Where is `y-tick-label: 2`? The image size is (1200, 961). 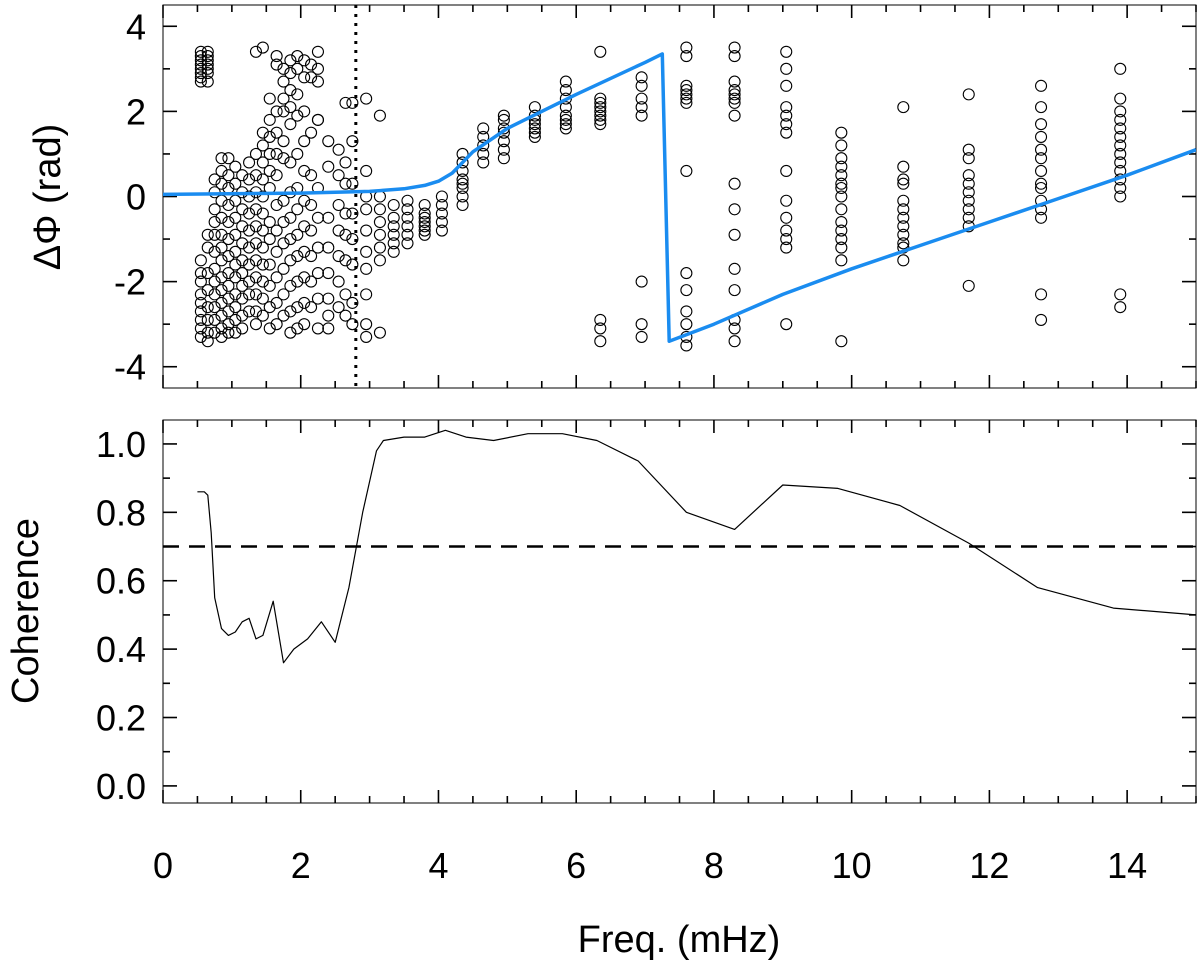
y-tick-label: 2 is located at coordinates (136, 111).